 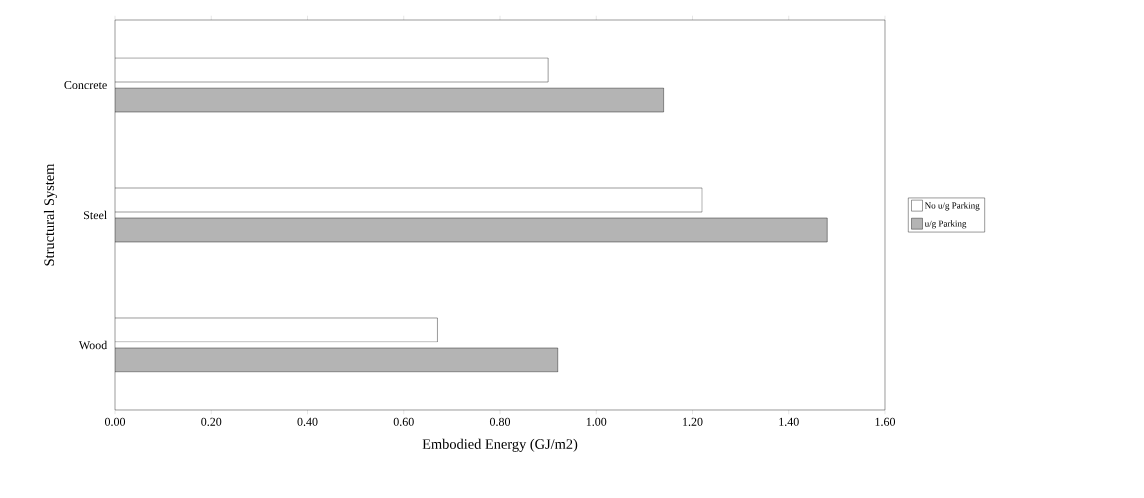 What do you see at coordinates (85, 85) in the screenshot?
I see `y-tick-label: Concrete` at bounding box center [85, 85].